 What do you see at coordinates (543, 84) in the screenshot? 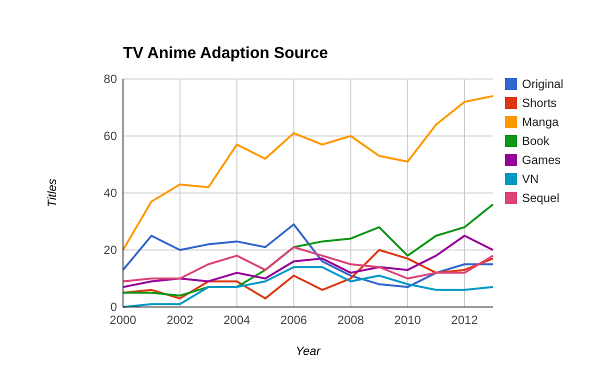
I see `legend-label: Original` at bounding box center [543, 84].